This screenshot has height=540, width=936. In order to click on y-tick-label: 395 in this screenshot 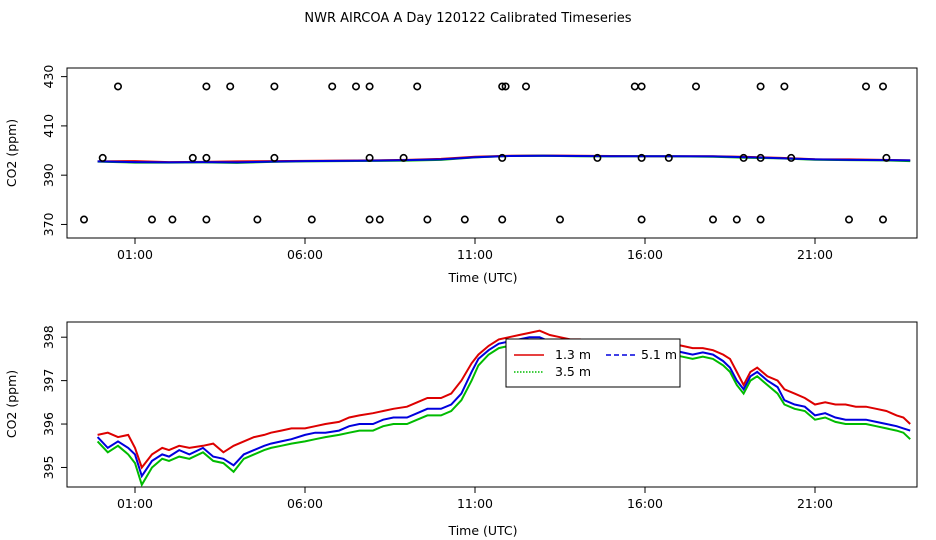, I will do `click(48, 468)`.